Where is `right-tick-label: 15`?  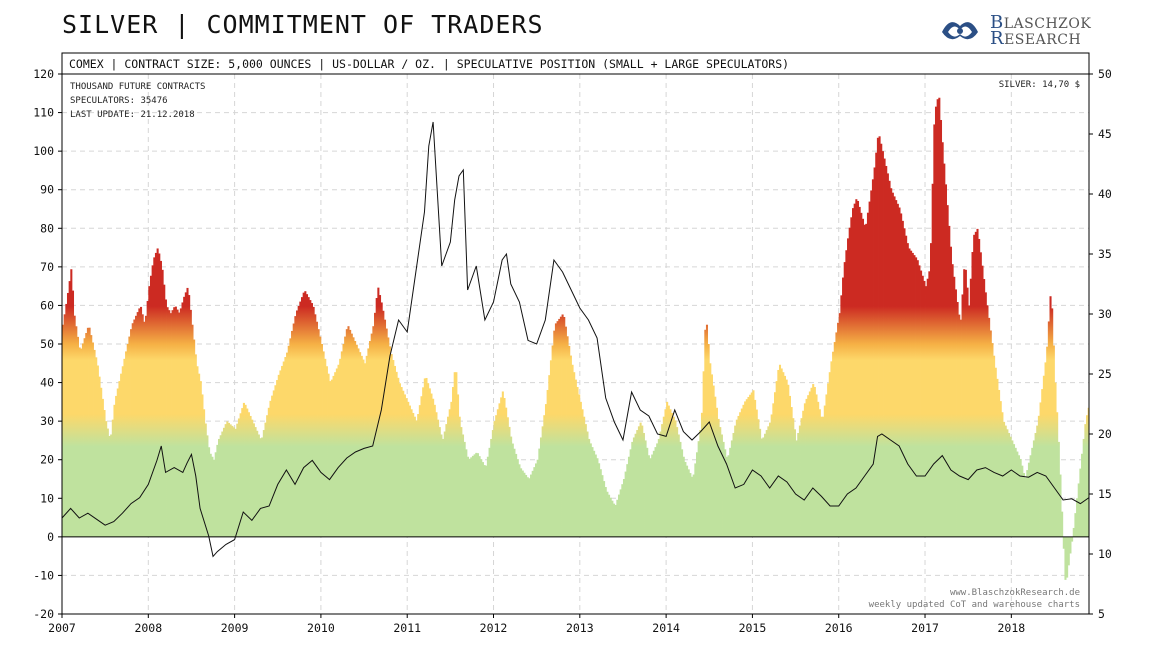
right-tick-label: 15 is located at coordinates (1105, 494).